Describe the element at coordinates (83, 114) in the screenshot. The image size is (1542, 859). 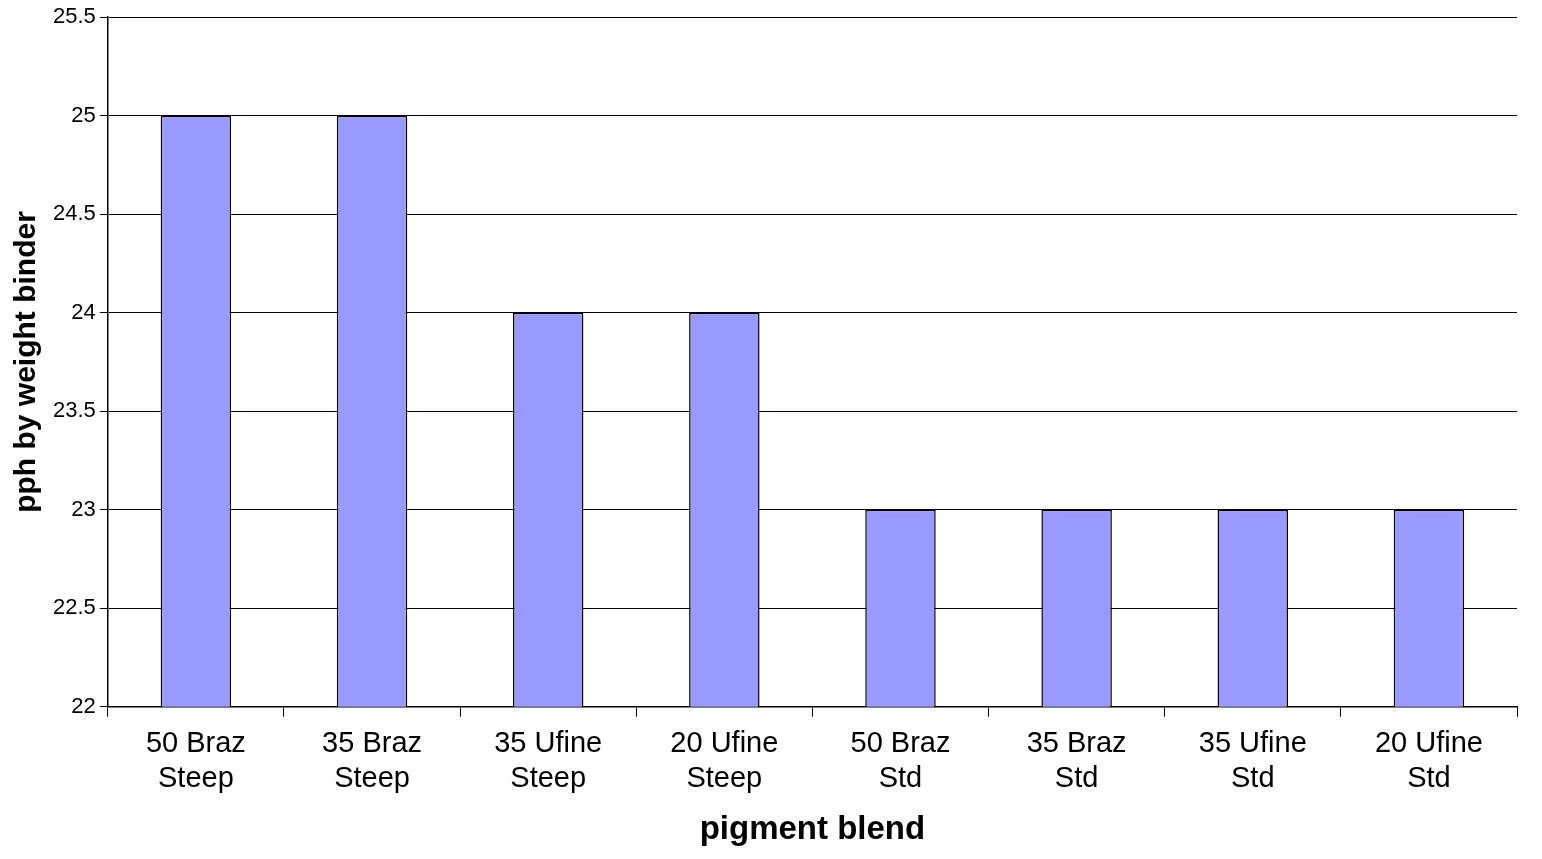
I see `y-tick-label: 25` at that location.